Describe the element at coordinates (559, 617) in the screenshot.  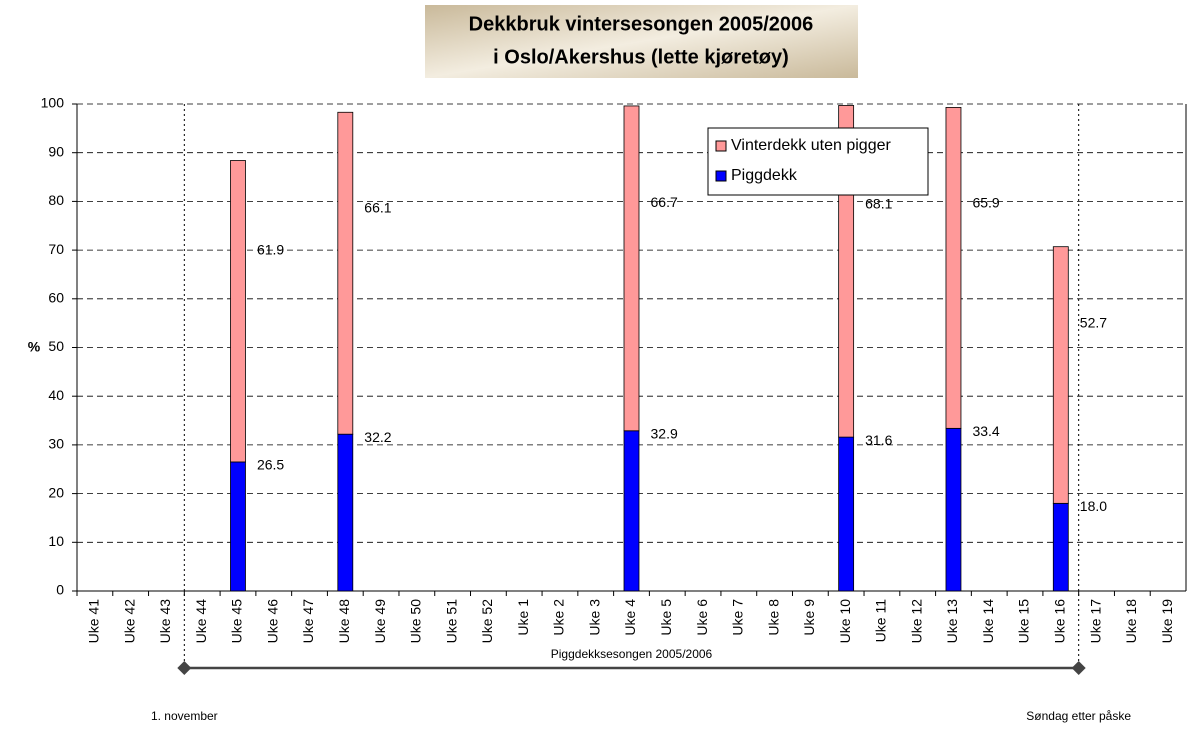
I see `x-tick-label: Uke 2` at that location.